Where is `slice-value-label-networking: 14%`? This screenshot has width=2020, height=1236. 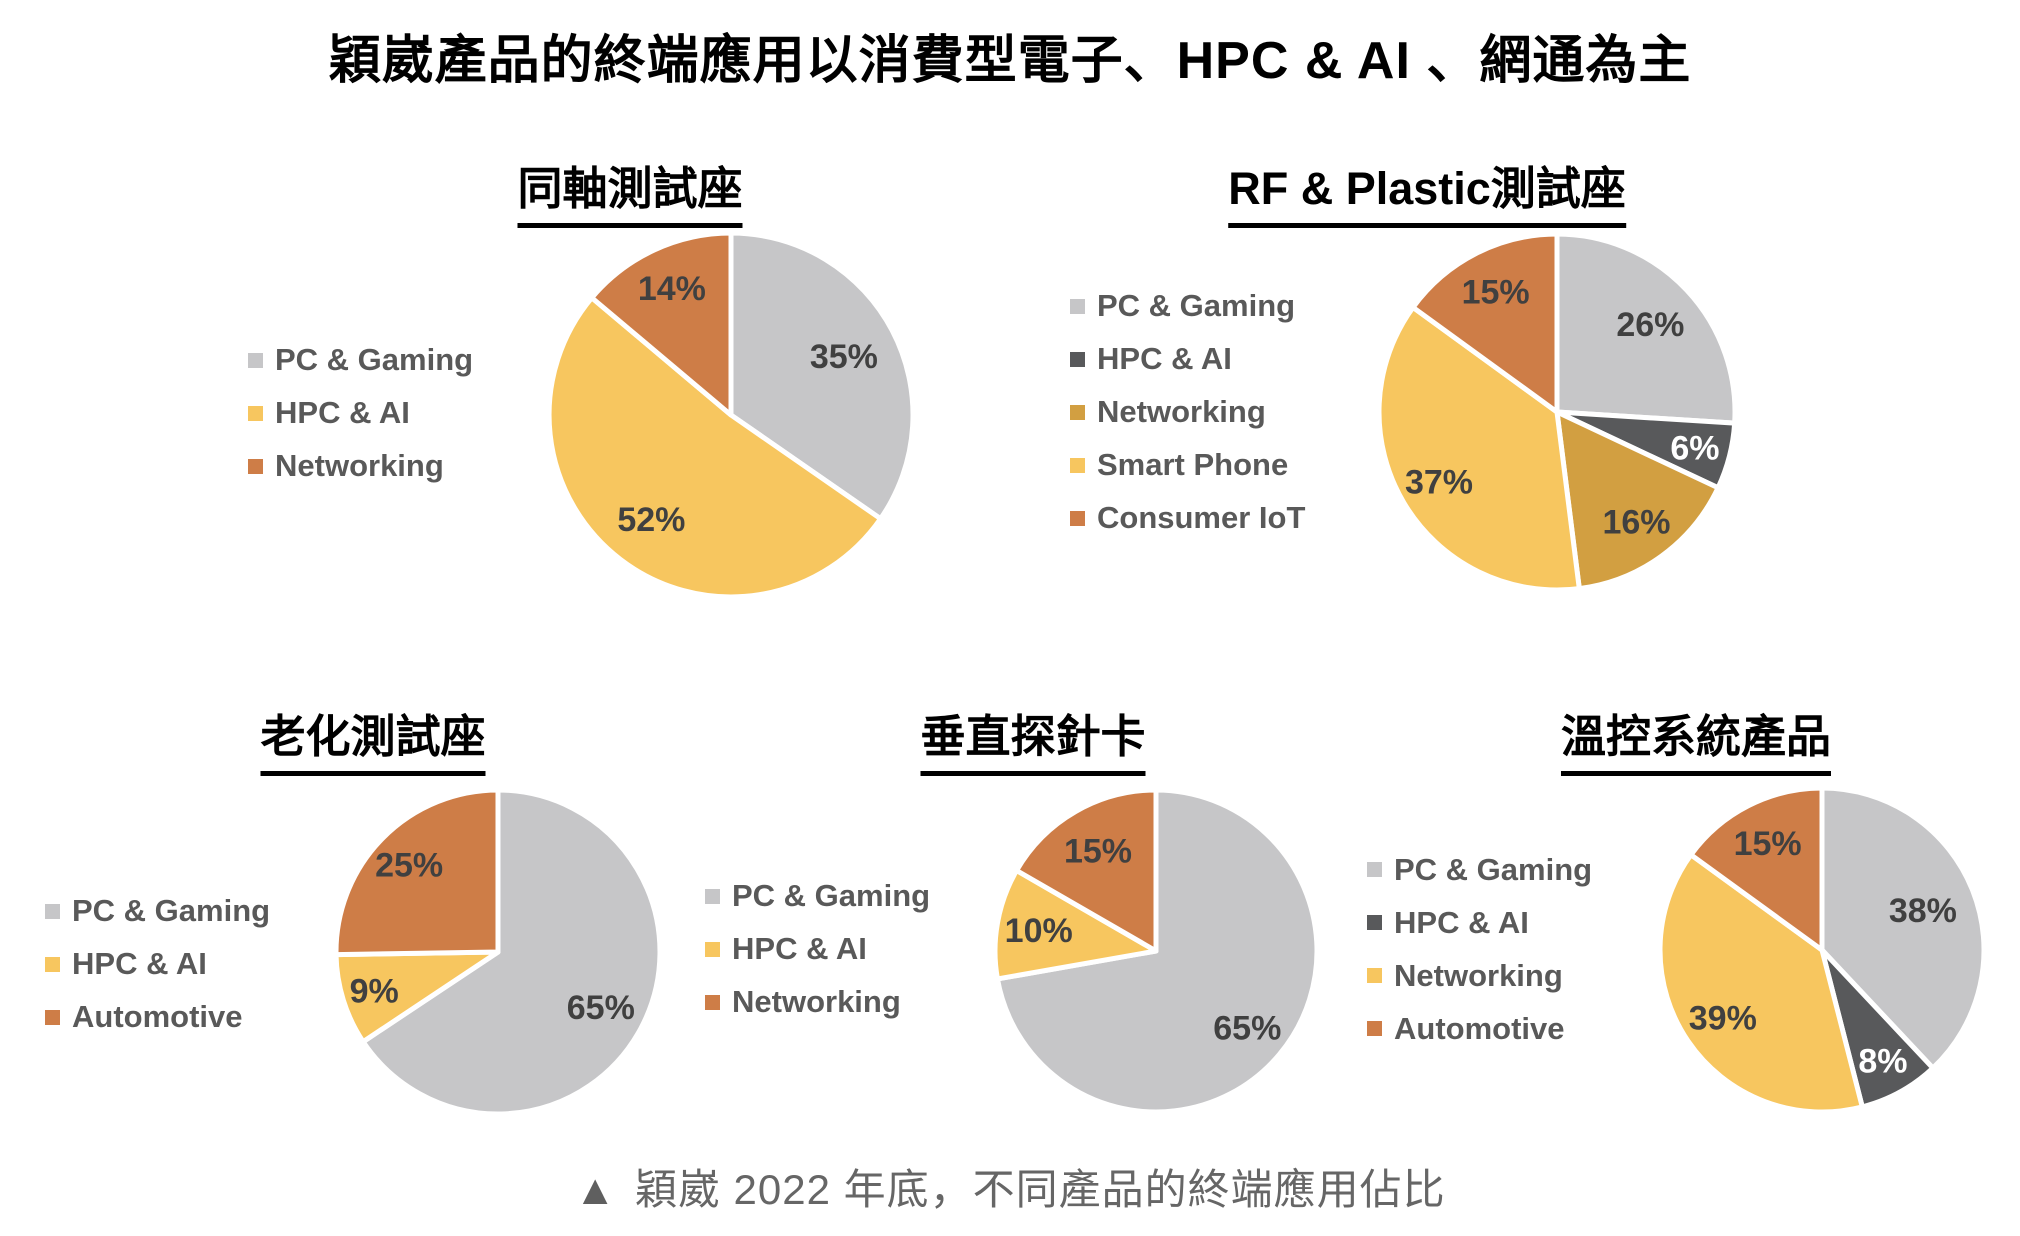 slice-value-label-networking: 14% is located at coordinates (672, 289).